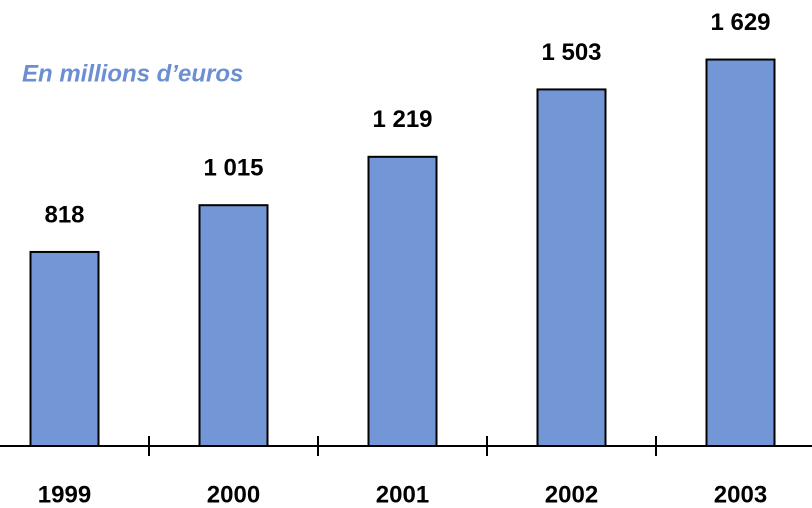 This screenshot has width=812, height=508. What do you see at coordinates (132, 73) in the screenshot?
I see `chart-subtitle: En millions d’euros` at bounding box center [132, 73].